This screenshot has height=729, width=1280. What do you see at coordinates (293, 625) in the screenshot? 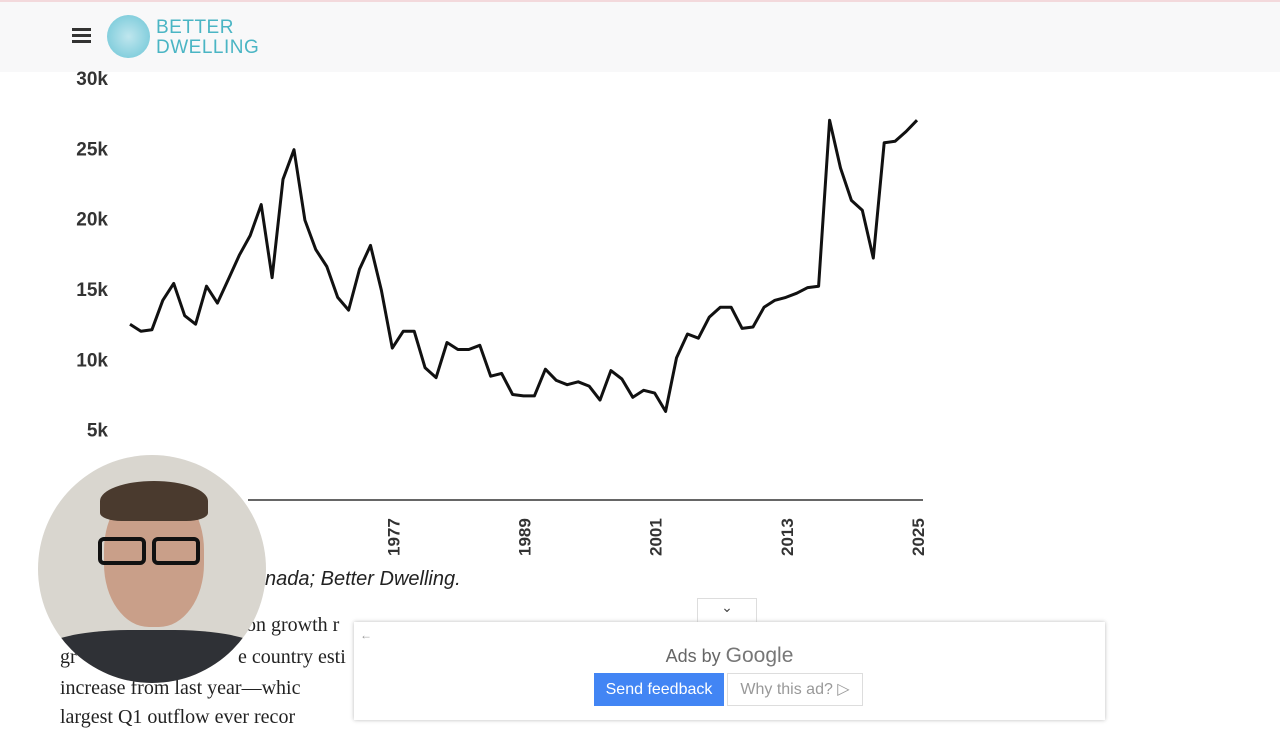
I see `article-text: on growth r` at bounding box center [293, 625].